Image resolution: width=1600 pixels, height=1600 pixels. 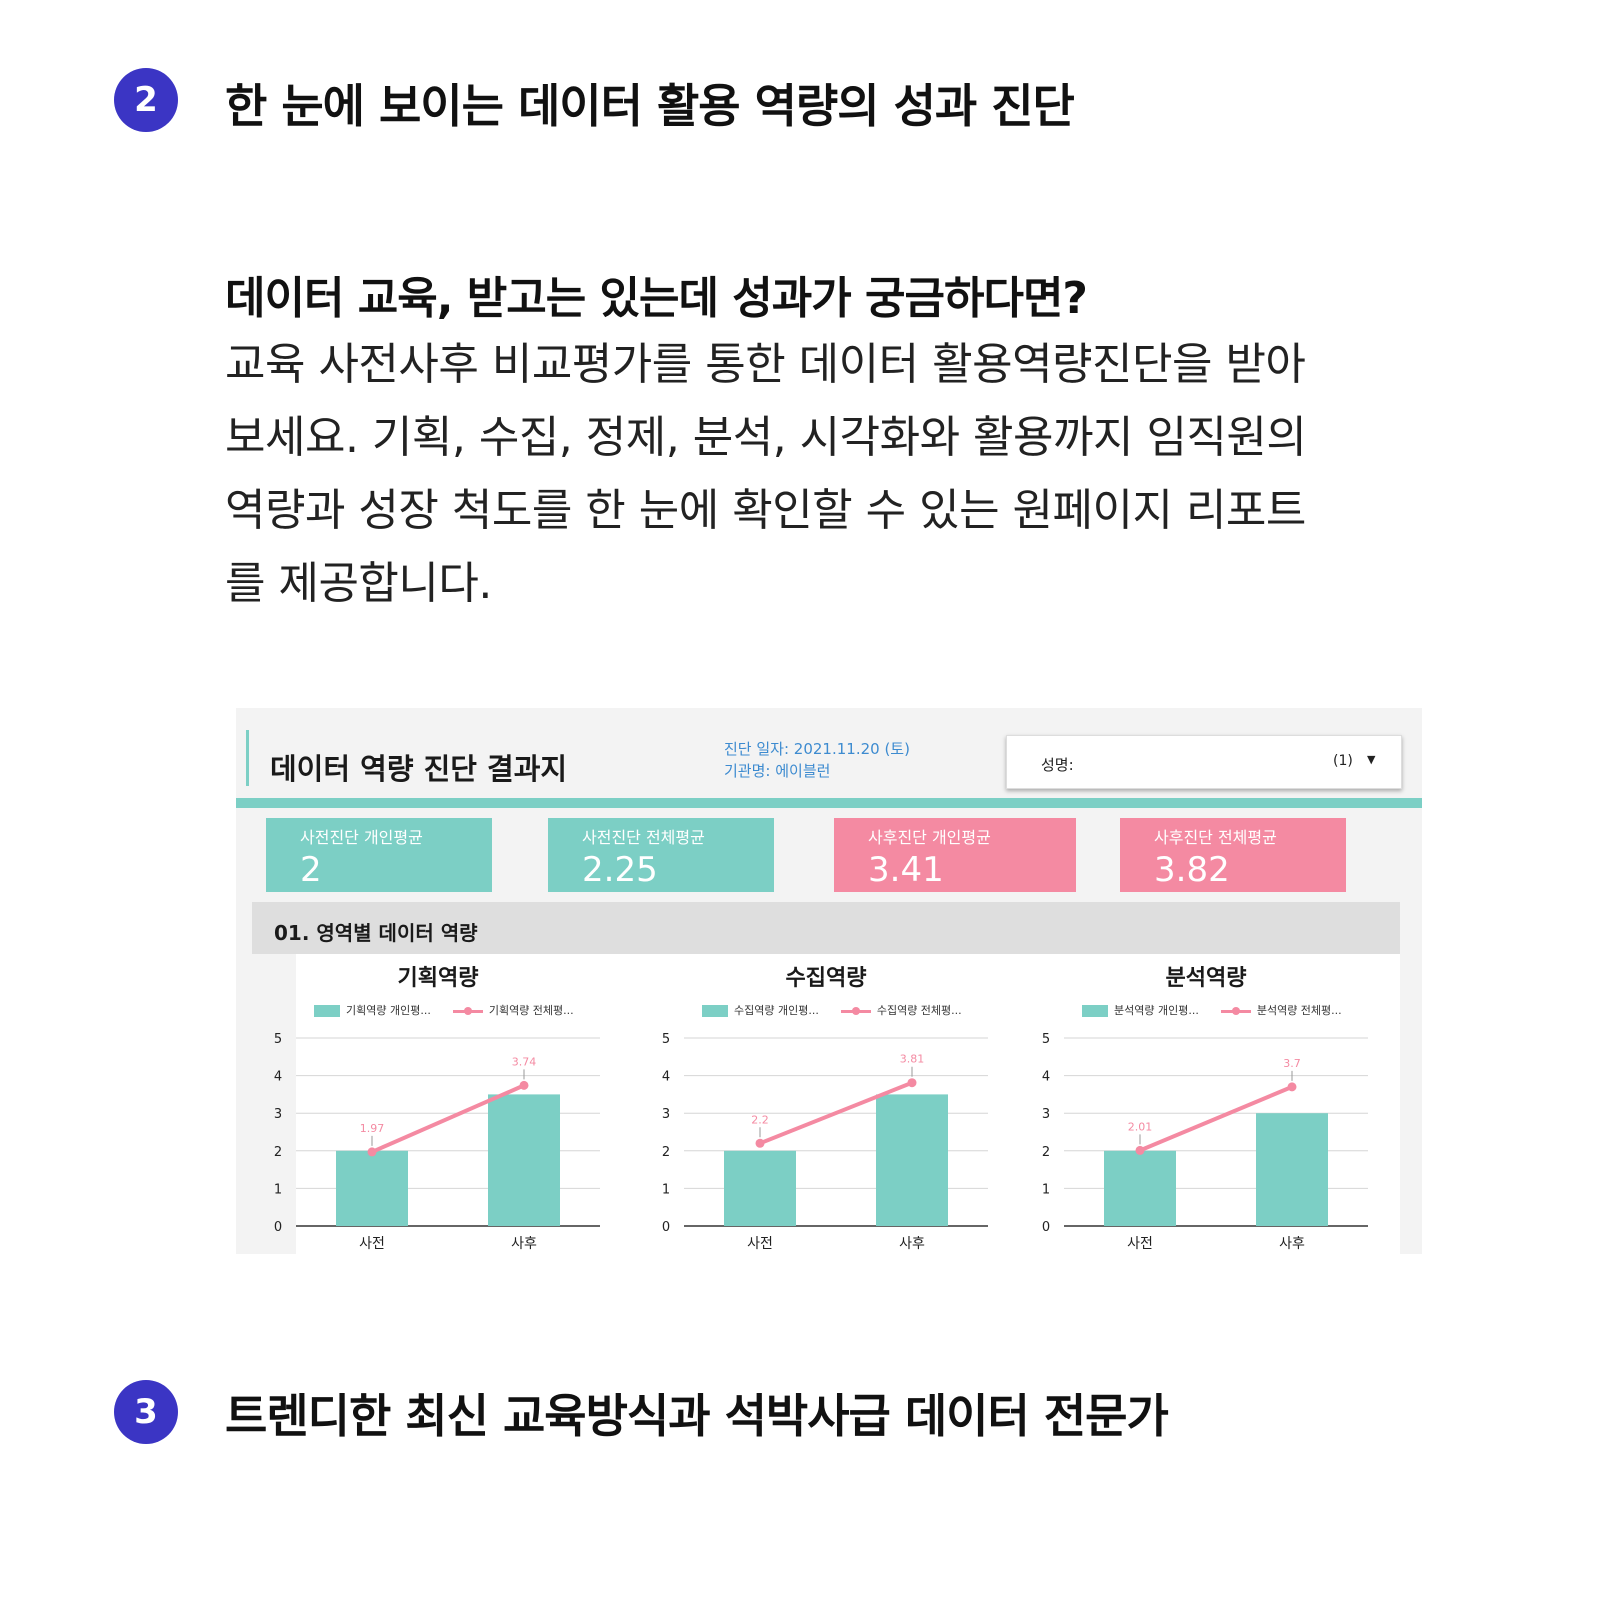 What do you see at coordinates (438, 978) in the screenshot?
I see `chart-title: 기획역량` at bounding box center [438, 978].